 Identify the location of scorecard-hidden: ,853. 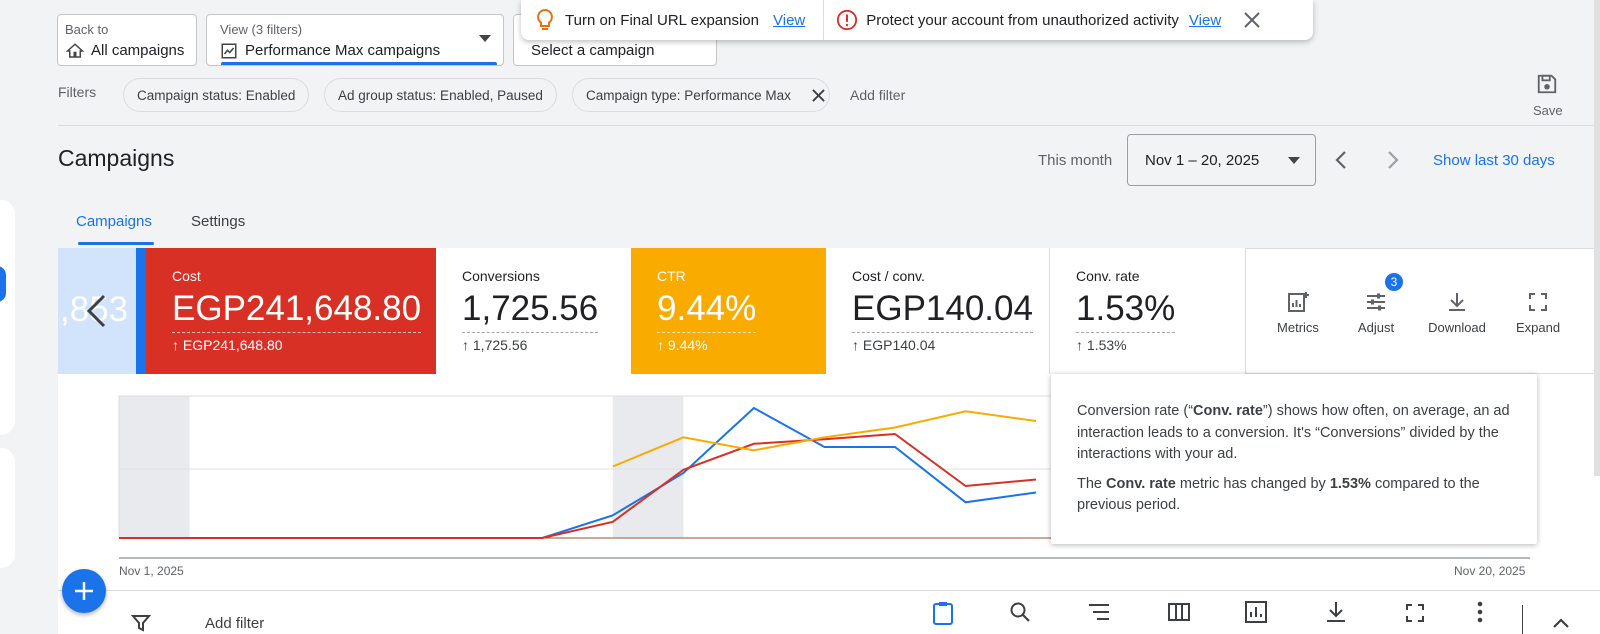
(97, 311).